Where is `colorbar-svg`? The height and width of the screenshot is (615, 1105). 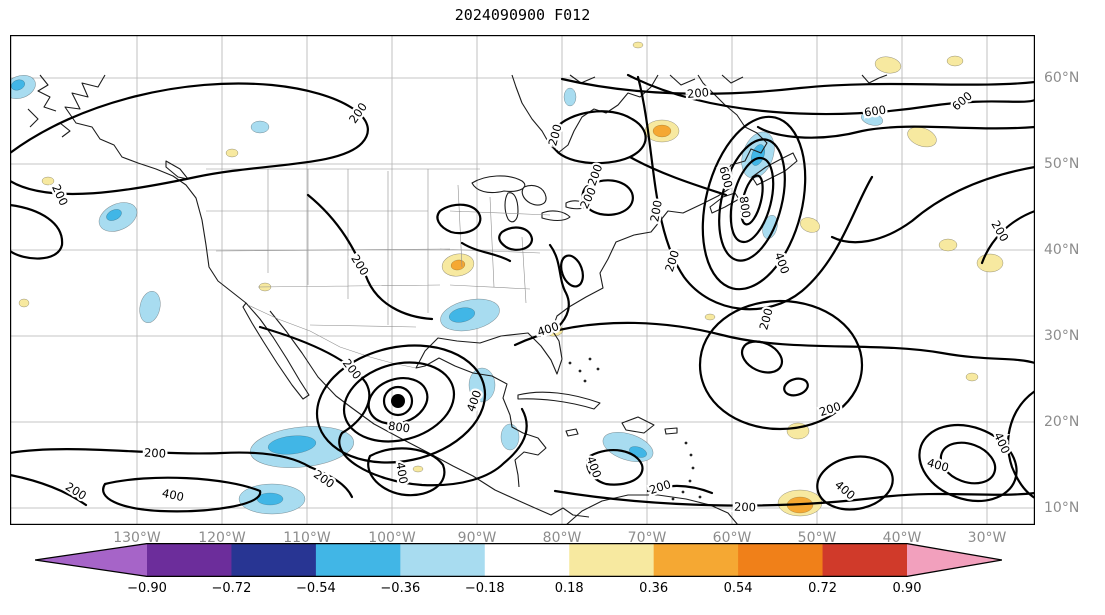 colorbar-svg is located at coordinates (518, 560).